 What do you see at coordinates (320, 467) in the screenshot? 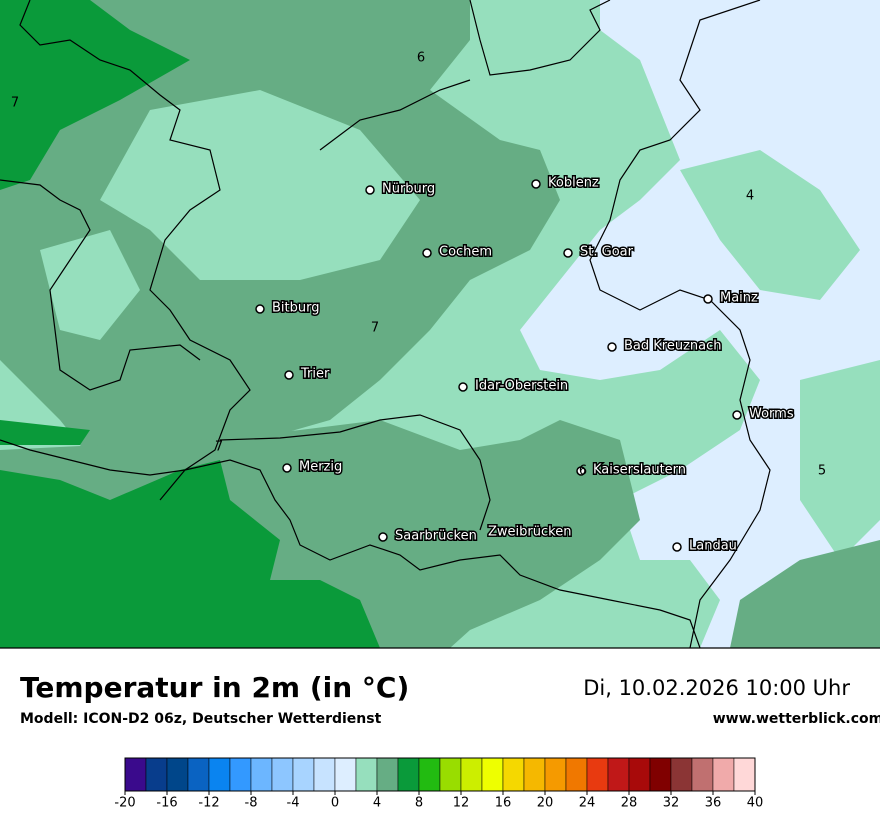
I see `city-label: Merzig` at bounding box center [320, 467].